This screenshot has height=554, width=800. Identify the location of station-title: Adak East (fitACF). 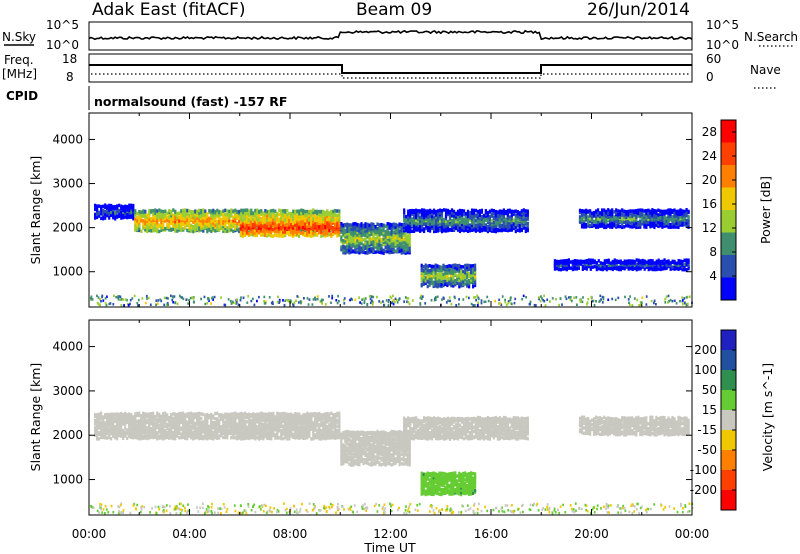
(169, 10).